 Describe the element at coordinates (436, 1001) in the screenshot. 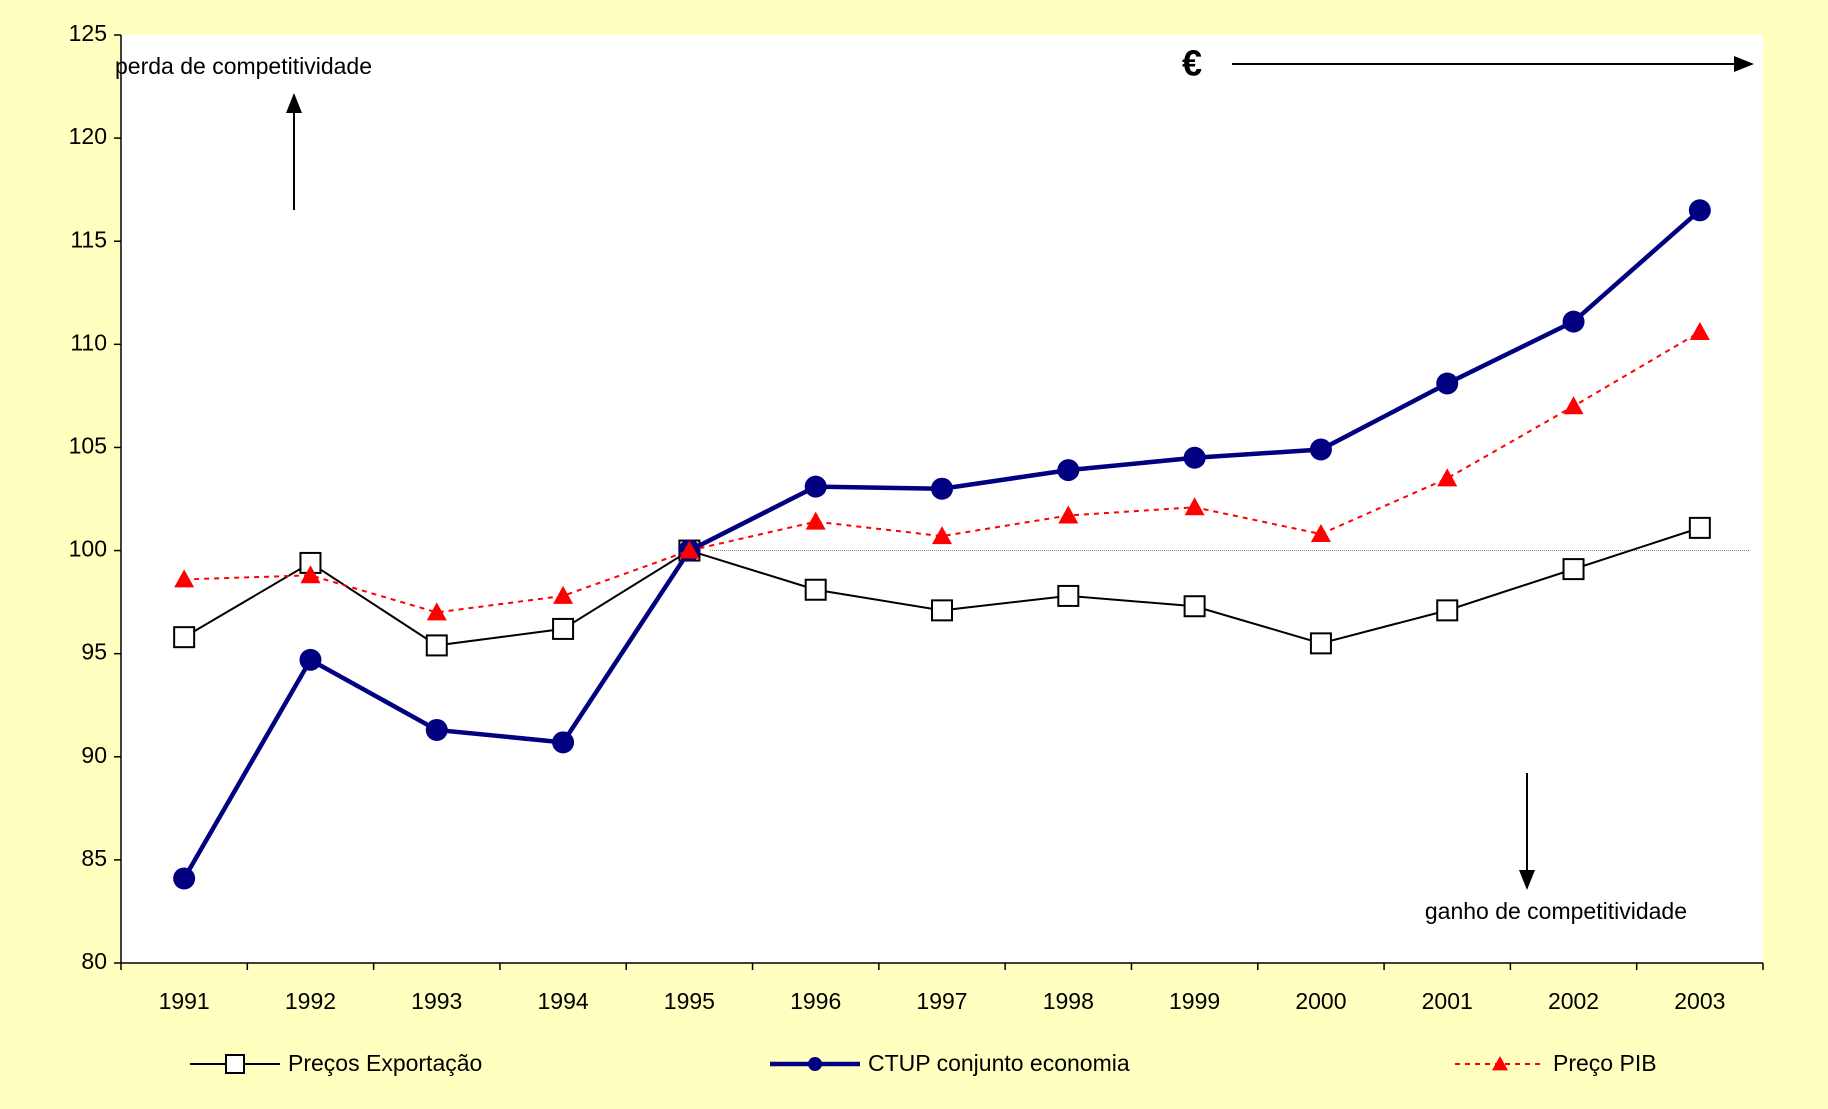

I see `x-tick-label: 1993` at that location.